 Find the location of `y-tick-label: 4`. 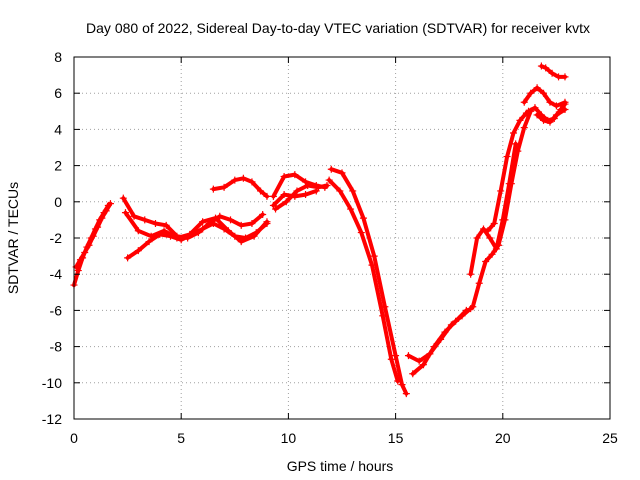

y-tick-label: 4 is located at coordinates (58, 129).